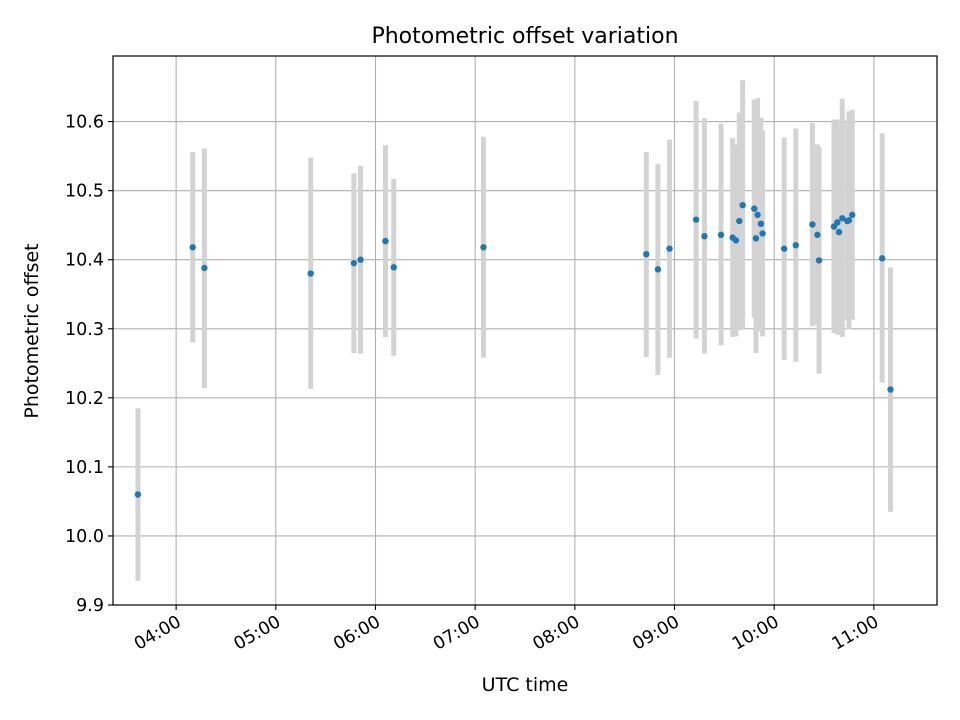 The width and height of the screenshot is (960, 720). Describe the element at coordinates (90, 606) in the screenshot. I see `y-tick-label: 9.9` at that location.